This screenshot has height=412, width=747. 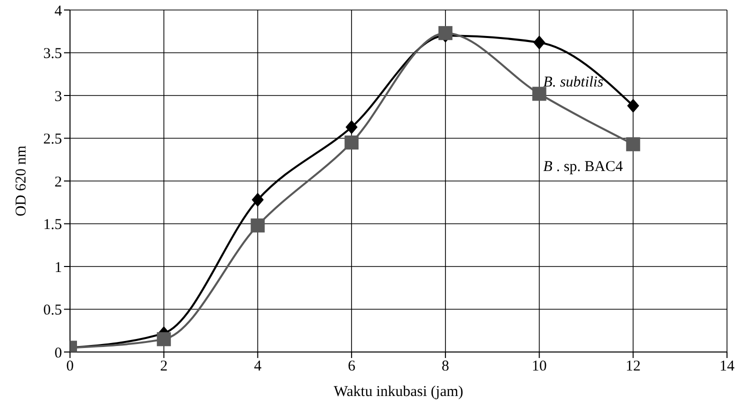 What do you see at coordinates (58, 268) in the screenshot?
I see `y-tick-label: 1` at bounding box center [58, 268].